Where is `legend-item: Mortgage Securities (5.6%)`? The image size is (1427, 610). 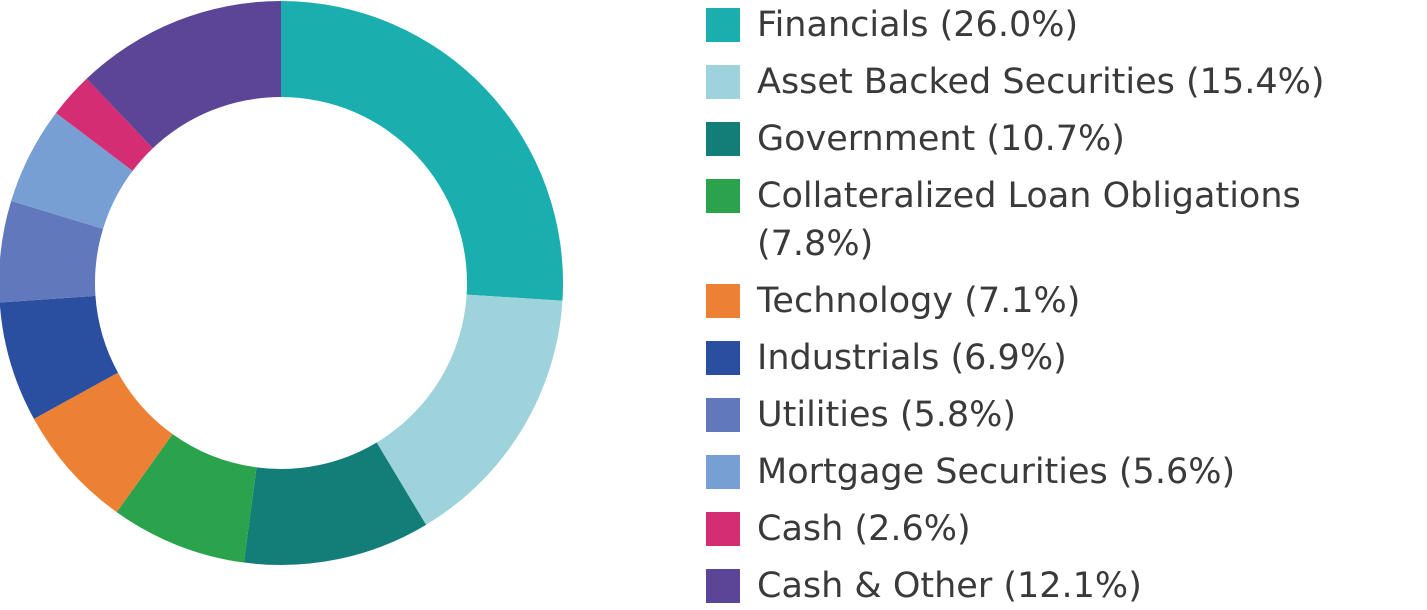
legend-item: Mortgage Securities (5.6%) is located at coordinates (1056, 472).